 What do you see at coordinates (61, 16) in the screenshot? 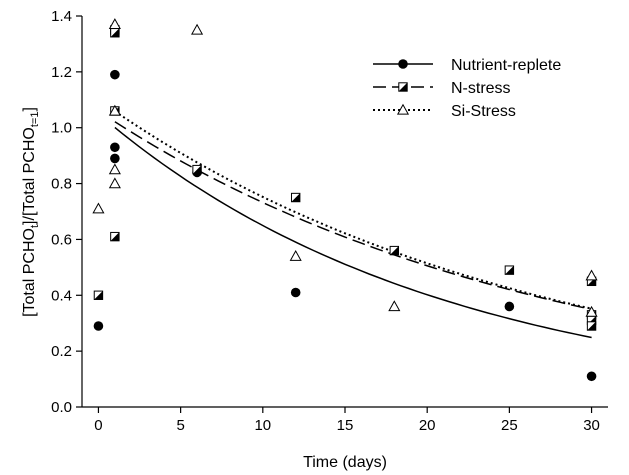
I see `y-tick-label: 1.4` at bounding box center [61, 16].